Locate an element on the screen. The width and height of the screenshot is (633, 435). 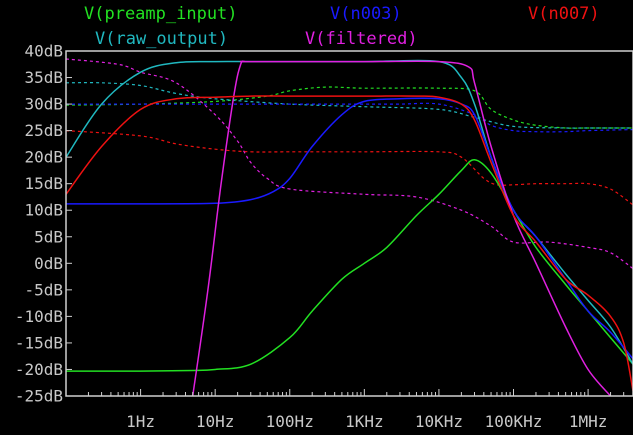
y-tick-label: -20dB is located at coordinates (39, 369).